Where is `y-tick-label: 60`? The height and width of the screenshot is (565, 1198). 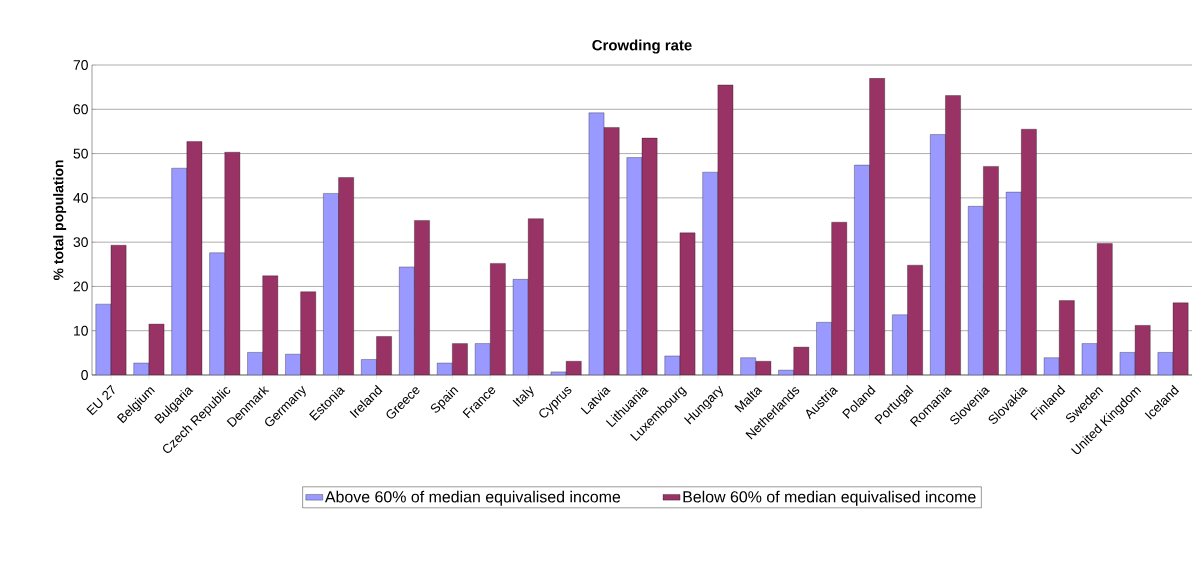 y-tick-label: 60 is located at coordinates (80, 109).